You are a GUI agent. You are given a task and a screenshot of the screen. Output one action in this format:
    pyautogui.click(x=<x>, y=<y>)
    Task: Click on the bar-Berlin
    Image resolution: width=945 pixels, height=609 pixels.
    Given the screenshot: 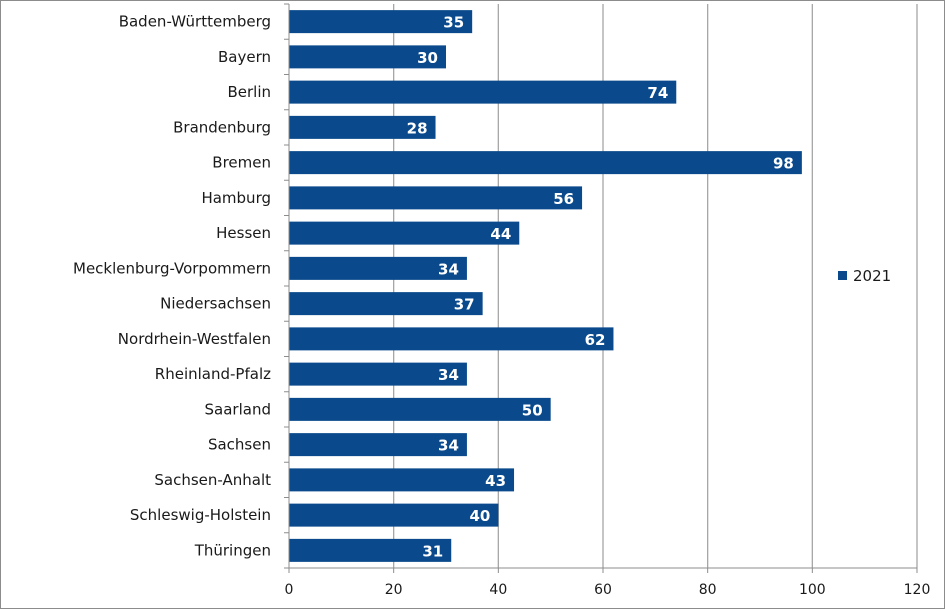 What is the action you would take?
    pyautogui.click(x=483, y=92)
    